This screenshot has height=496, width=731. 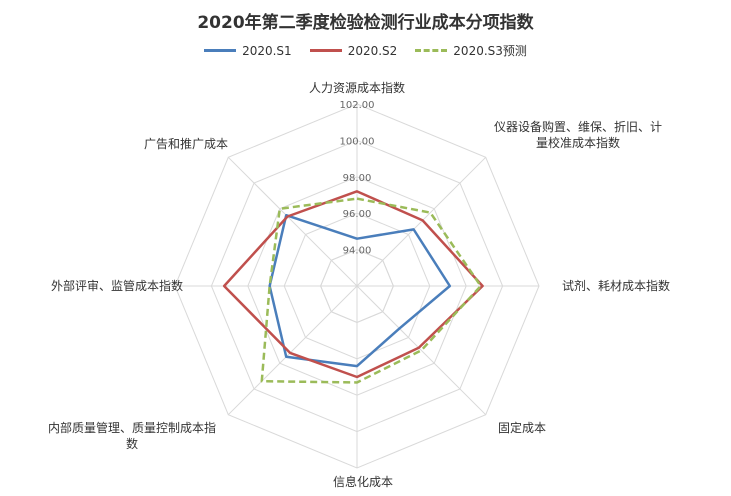 I want to click on category-label: 量校准成本指数, so click(x=578, y=142).